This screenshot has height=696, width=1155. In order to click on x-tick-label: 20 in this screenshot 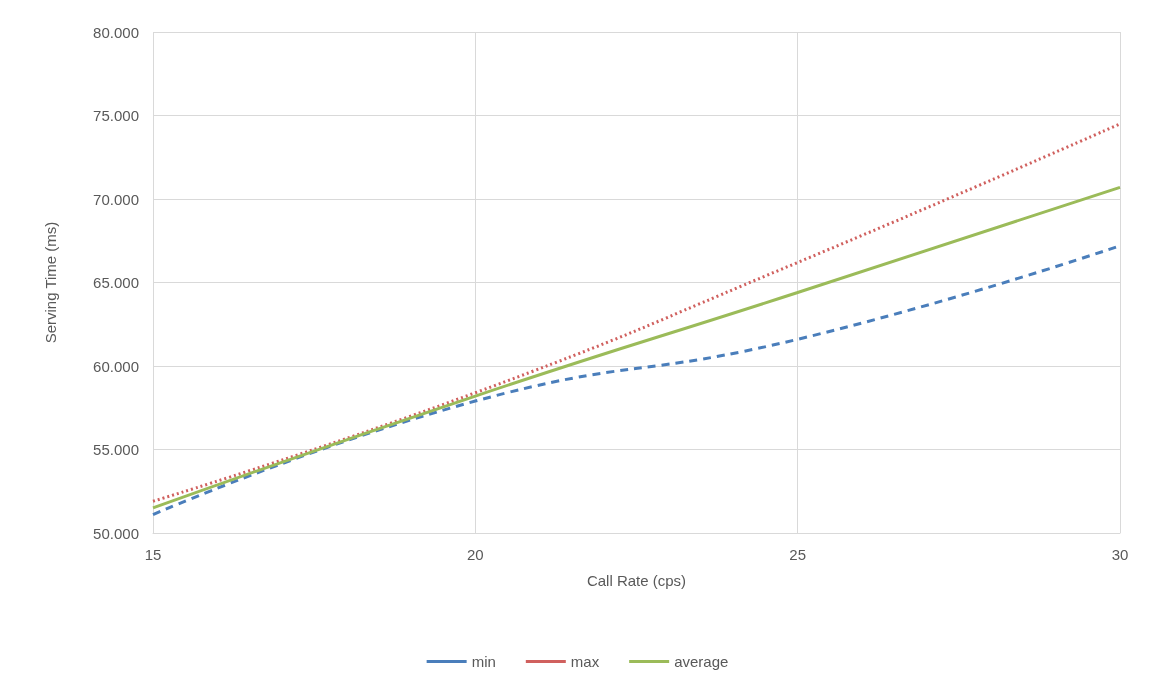, I will do `click(475, 554)`.